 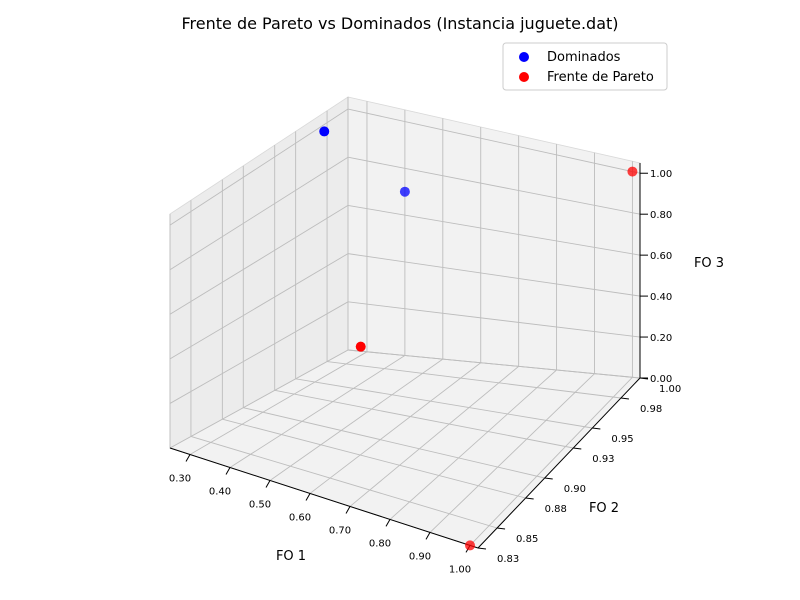 I want to click on legend: Dominados Frente de Pareto, so click(x=585, y=66).